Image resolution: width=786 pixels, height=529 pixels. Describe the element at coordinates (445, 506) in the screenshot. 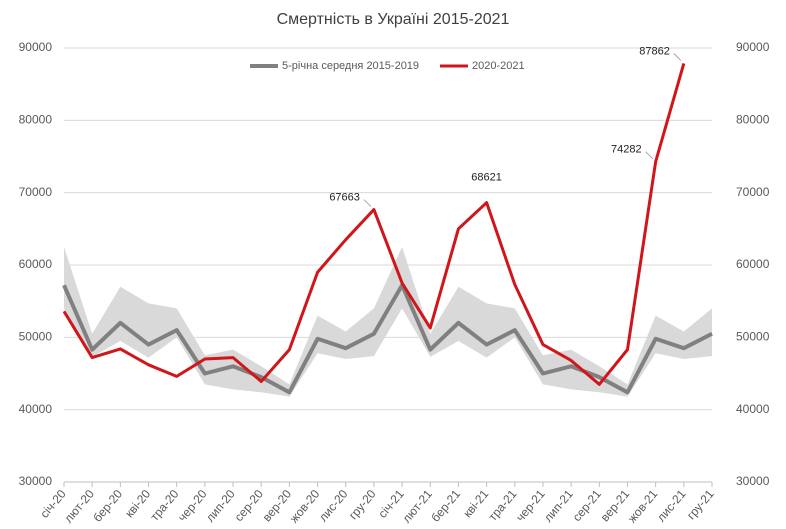

I see `x-tick-label: бер-21` at that location.